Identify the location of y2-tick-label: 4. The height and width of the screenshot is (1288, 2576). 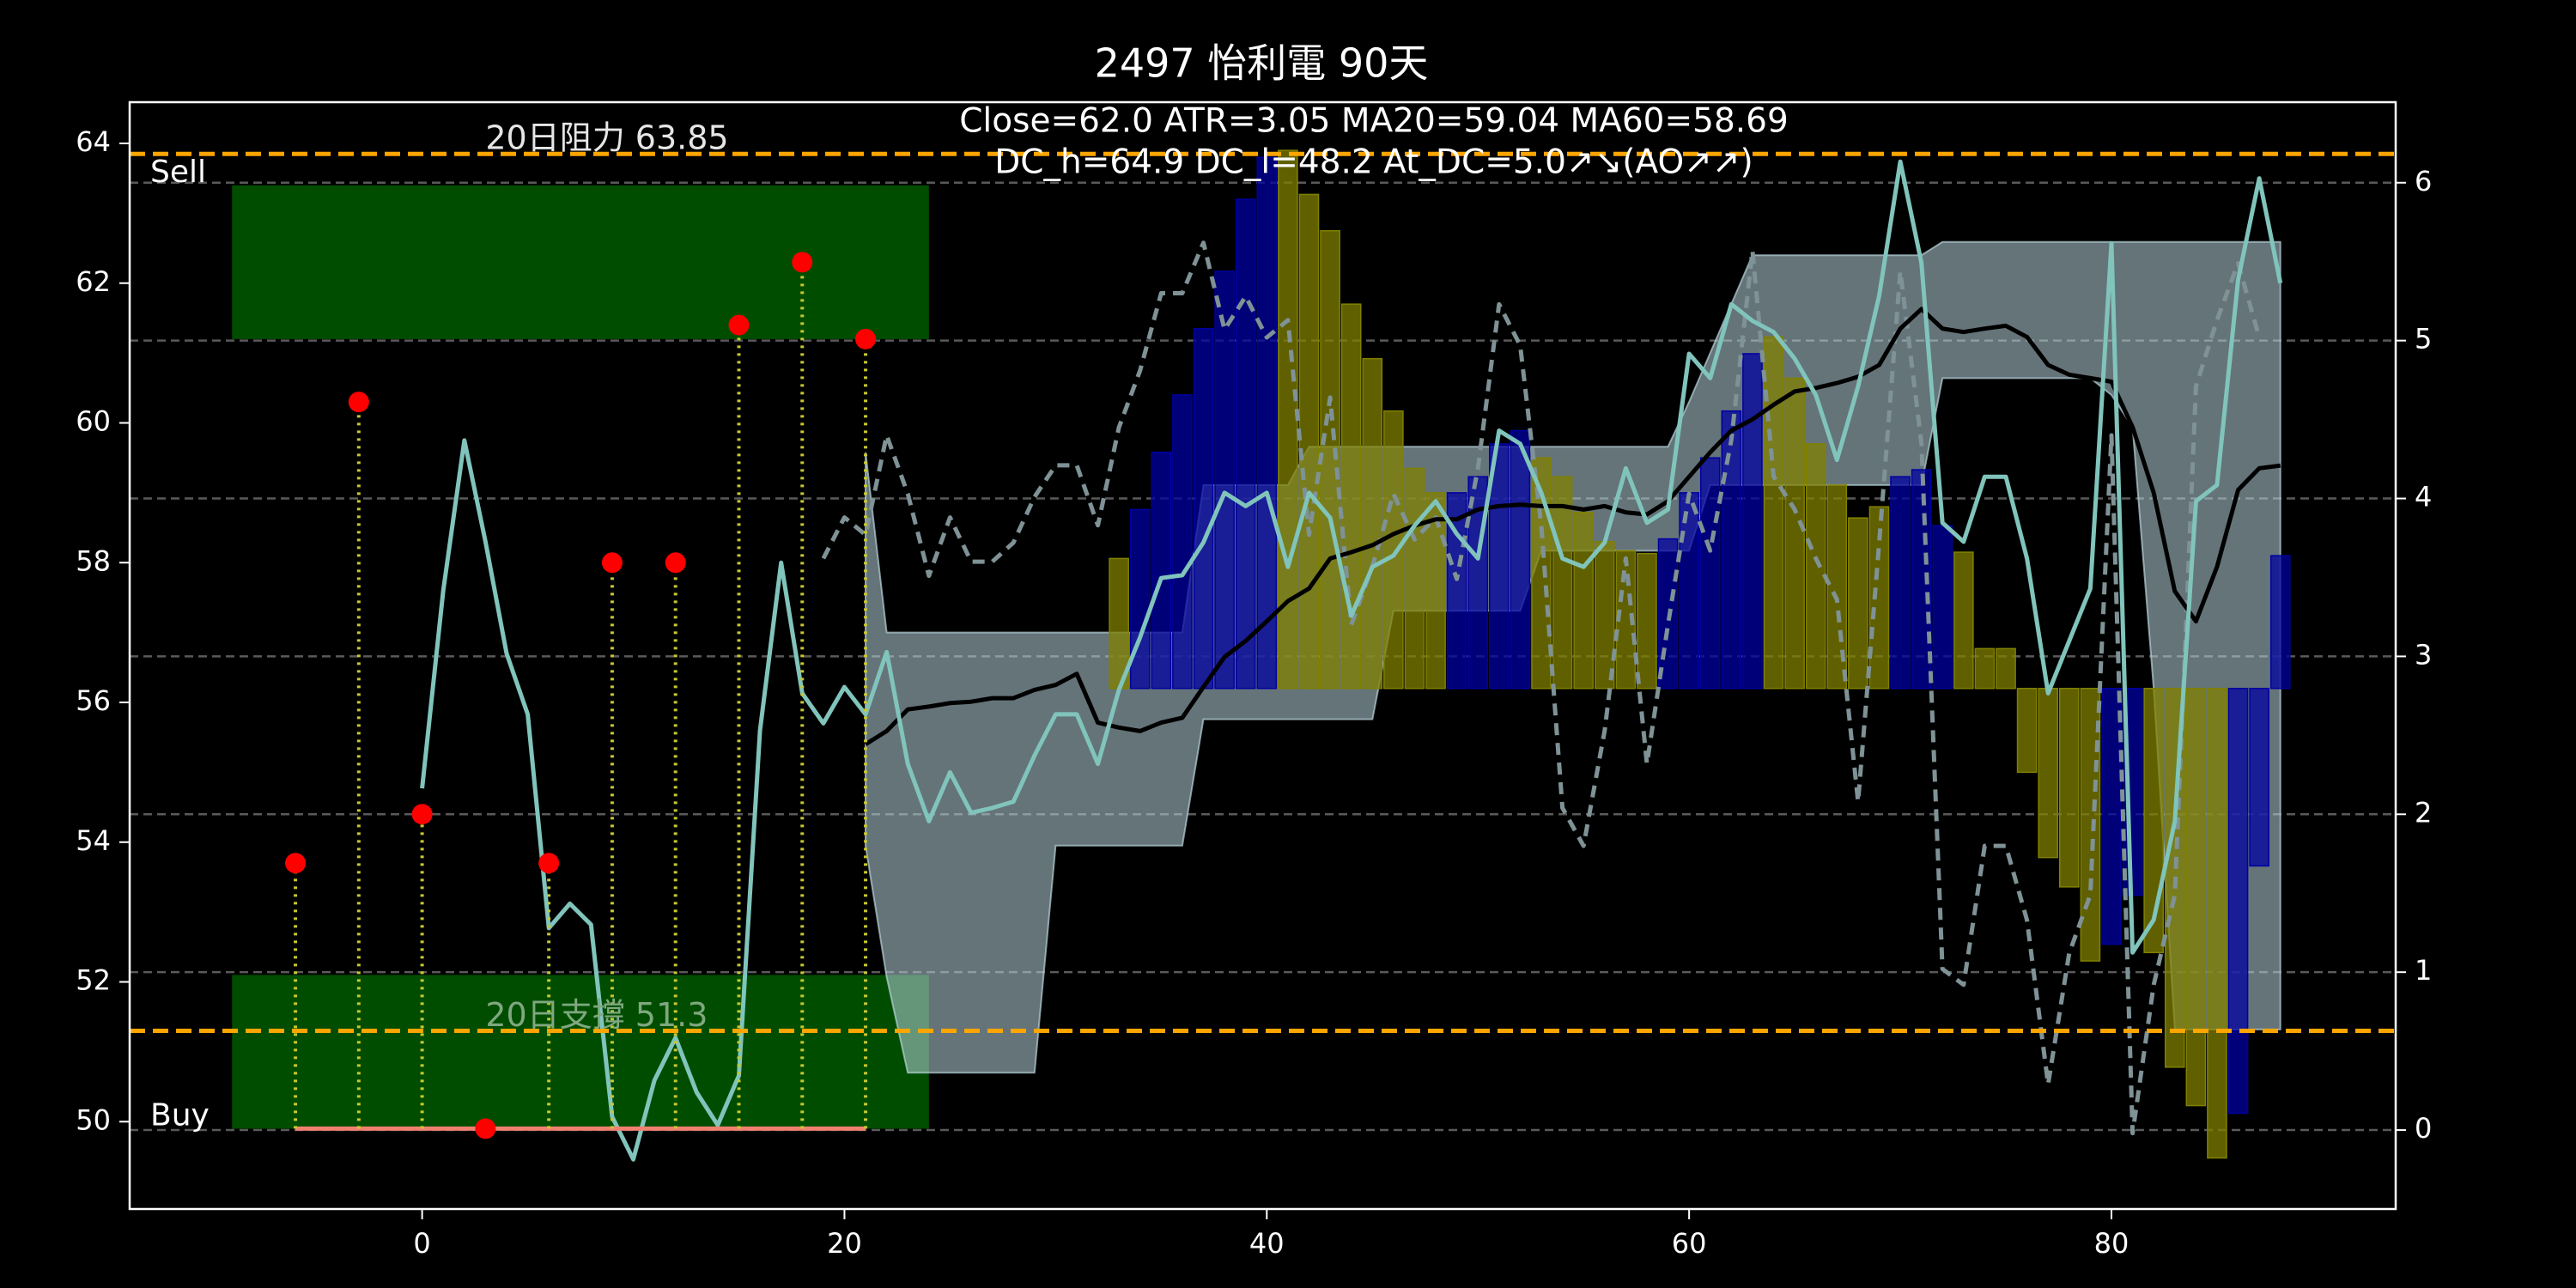
(2423, 497).